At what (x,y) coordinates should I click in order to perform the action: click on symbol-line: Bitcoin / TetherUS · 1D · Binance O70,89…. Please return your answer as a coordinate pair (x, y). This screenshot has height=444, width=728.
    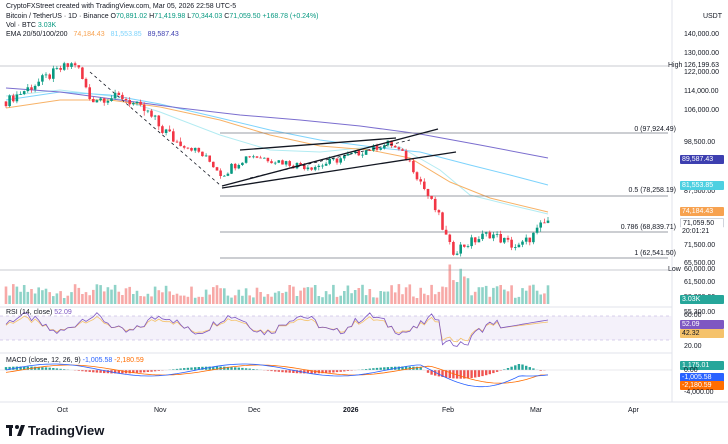
    Looking at the image, I should click on (162, 16).